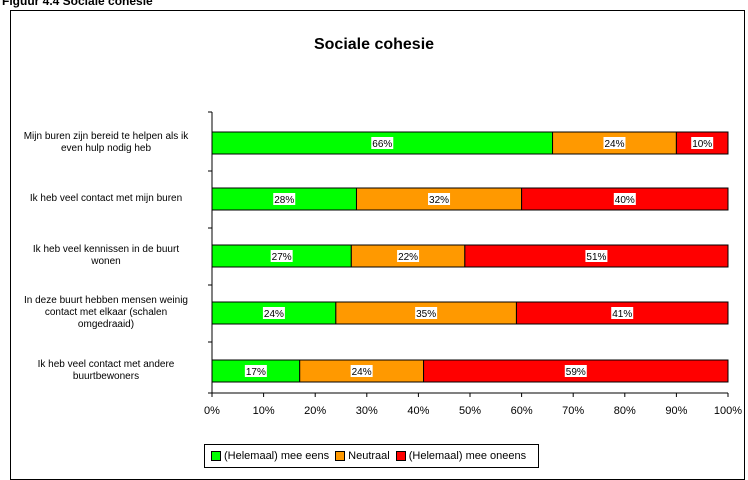 The image size is (748, 480). I want to click on legend-label: Neutraal, so click(369, 456).